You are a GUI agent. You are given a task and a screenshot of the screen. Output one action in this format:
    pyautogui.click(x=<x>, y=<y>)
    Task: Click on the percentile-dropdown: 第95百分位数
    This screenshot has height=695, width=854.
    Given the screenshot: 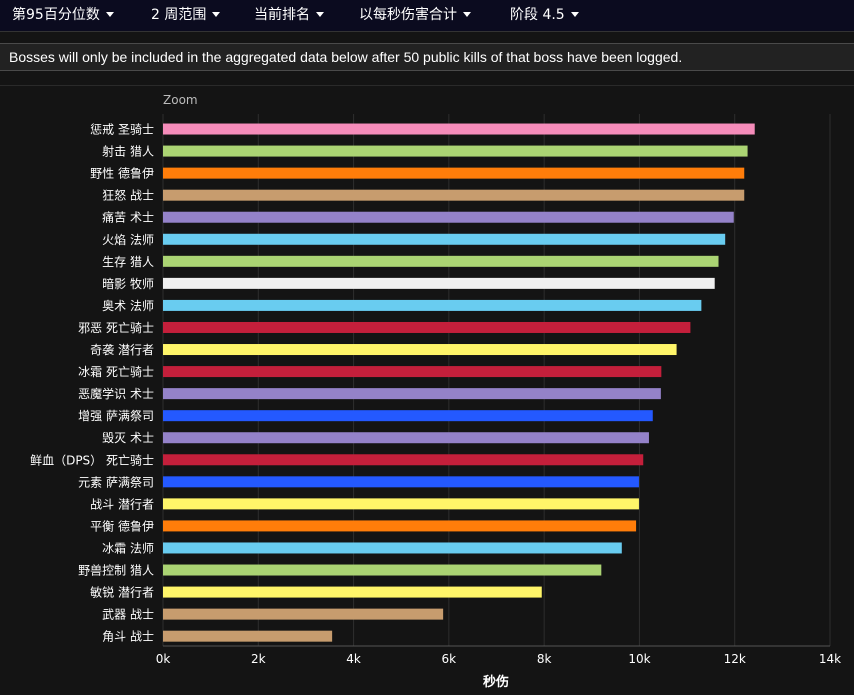 What is the action you would take?
    pyautogui.click(x=63, y=15)
    